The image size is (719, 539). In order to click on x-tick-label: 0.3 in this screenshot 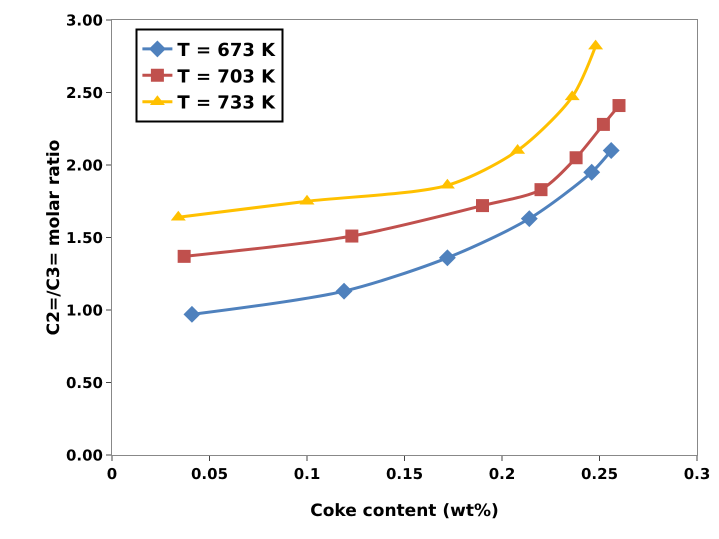, I will do `click(697, 474)`.